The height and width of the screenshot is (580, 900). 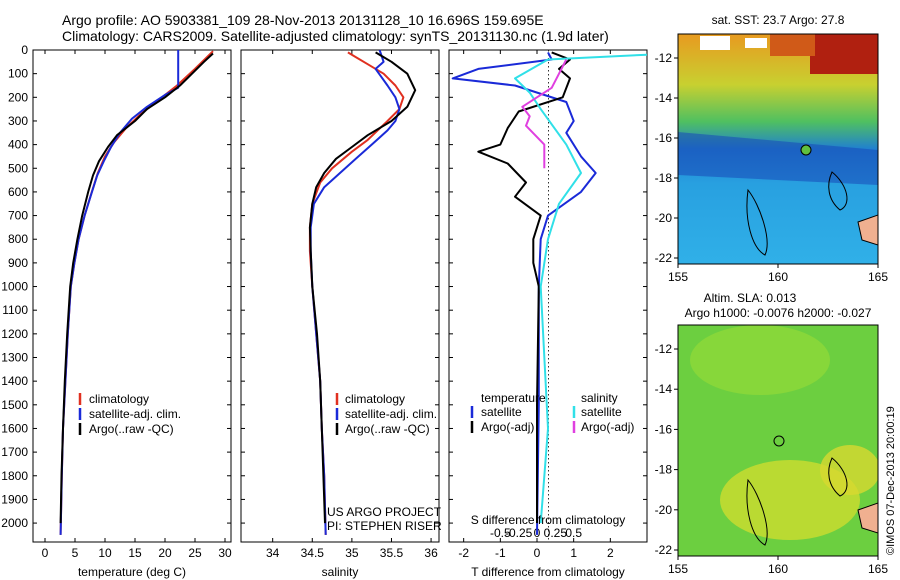 What do you see at coordinates (548, 572) in the screenshot?
I see `difference-xlabel: T difference from climatology` at bounding box center [548, 572].